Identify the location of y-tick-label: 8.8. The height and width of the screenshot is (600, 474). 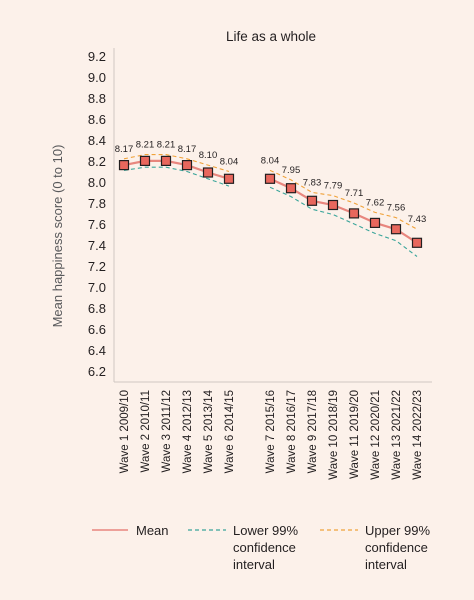
(97, 98).